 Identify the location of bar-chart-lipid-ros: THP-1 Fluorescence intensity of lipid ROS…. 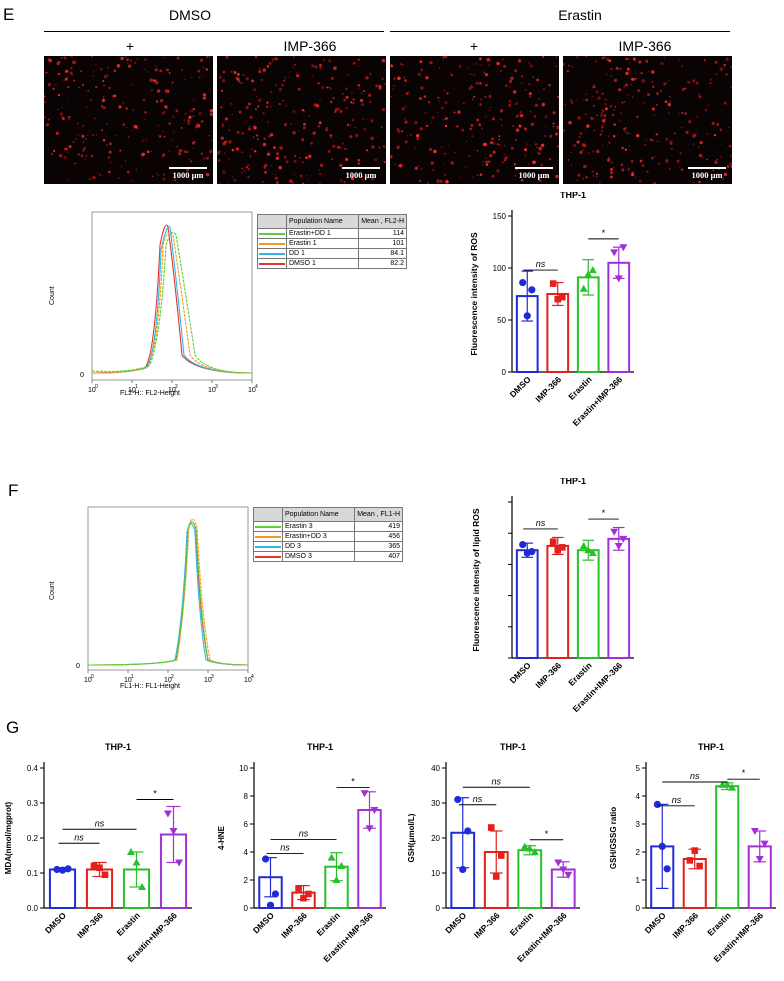
(552, 596).